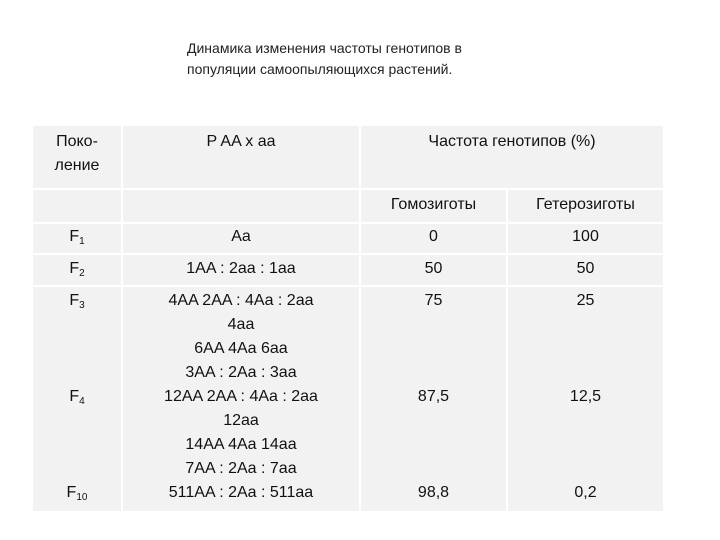  What do you see at coordinates (433, 492) in the screenshot?
I see `homo-f10: 98,8` at bounding box center [433, 492].